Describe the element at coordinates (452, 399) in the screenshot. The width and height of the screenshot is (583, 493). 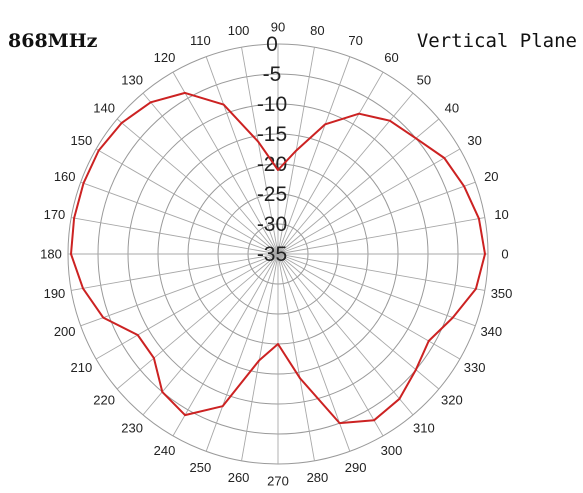
I see `angle-tick-label: 320` at that location.